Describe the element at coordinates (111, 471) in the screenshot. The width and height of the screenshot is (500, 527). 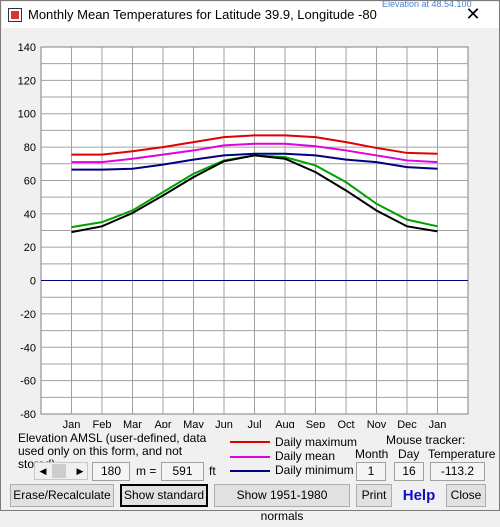
I see `elevation-meters-field: 180` at that location.